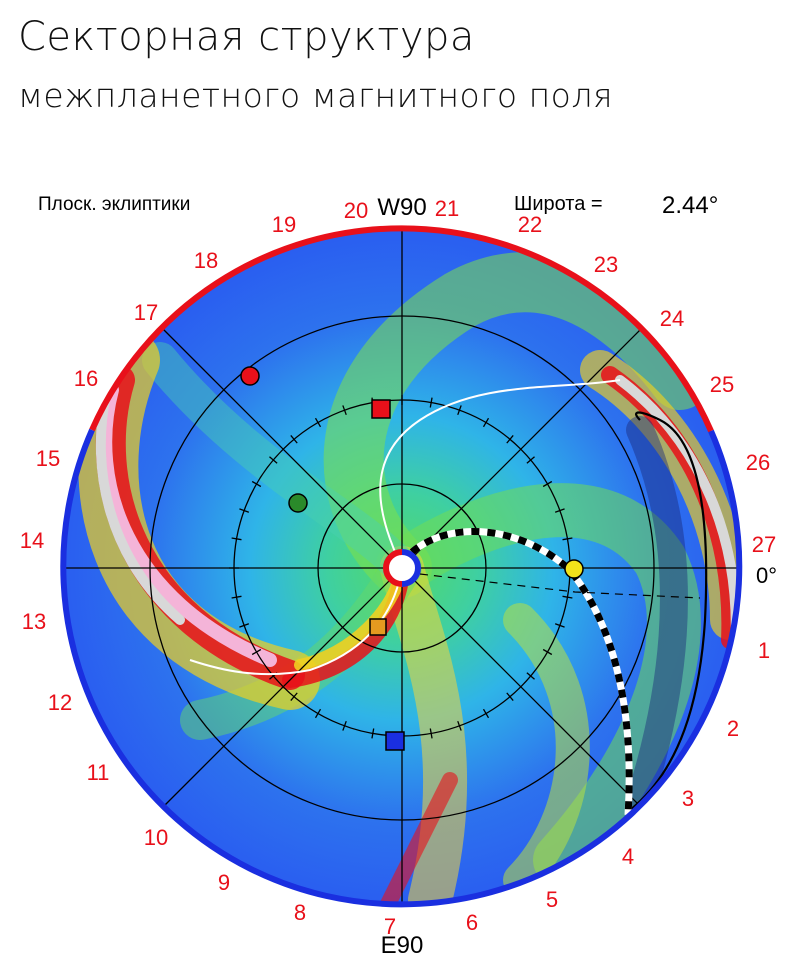  What do you see at coordinates (628, 856) in the screenshot?
I see `day-label: 4` at bounding box center [628, 856].